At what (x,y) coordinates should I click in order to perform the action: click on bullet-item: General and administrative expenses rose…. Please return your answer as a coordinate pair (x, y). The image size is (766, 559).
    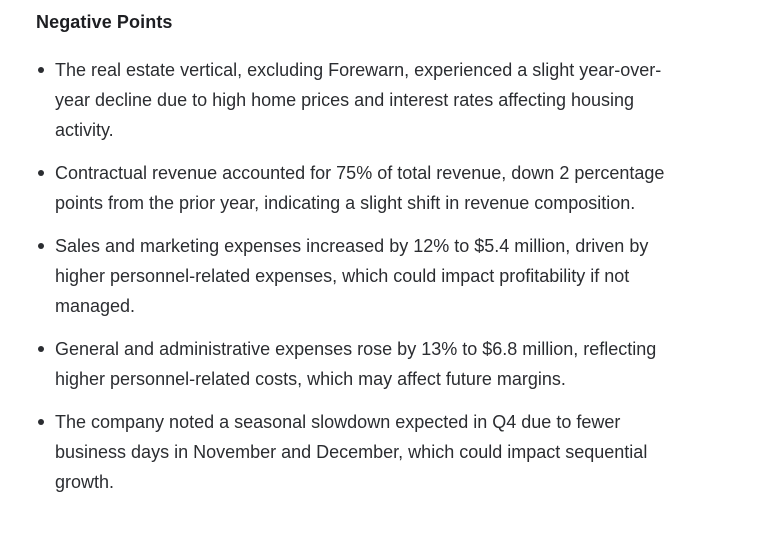
    Looking at the image, I should click on (366, 364).